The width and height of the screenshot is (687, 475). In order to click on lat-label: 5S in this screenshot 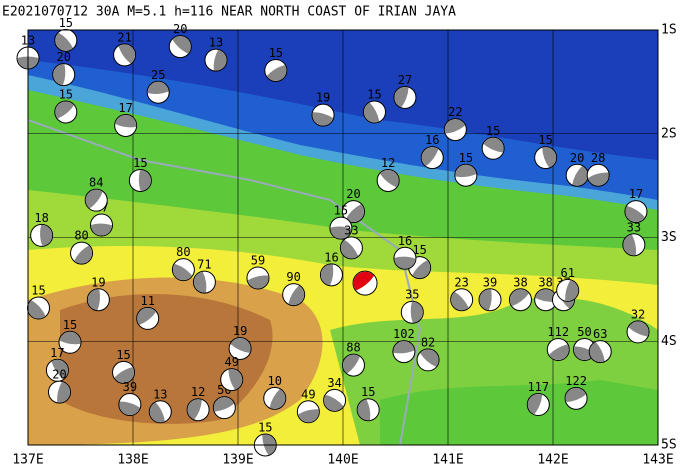, I will do `click(669, 445)`.